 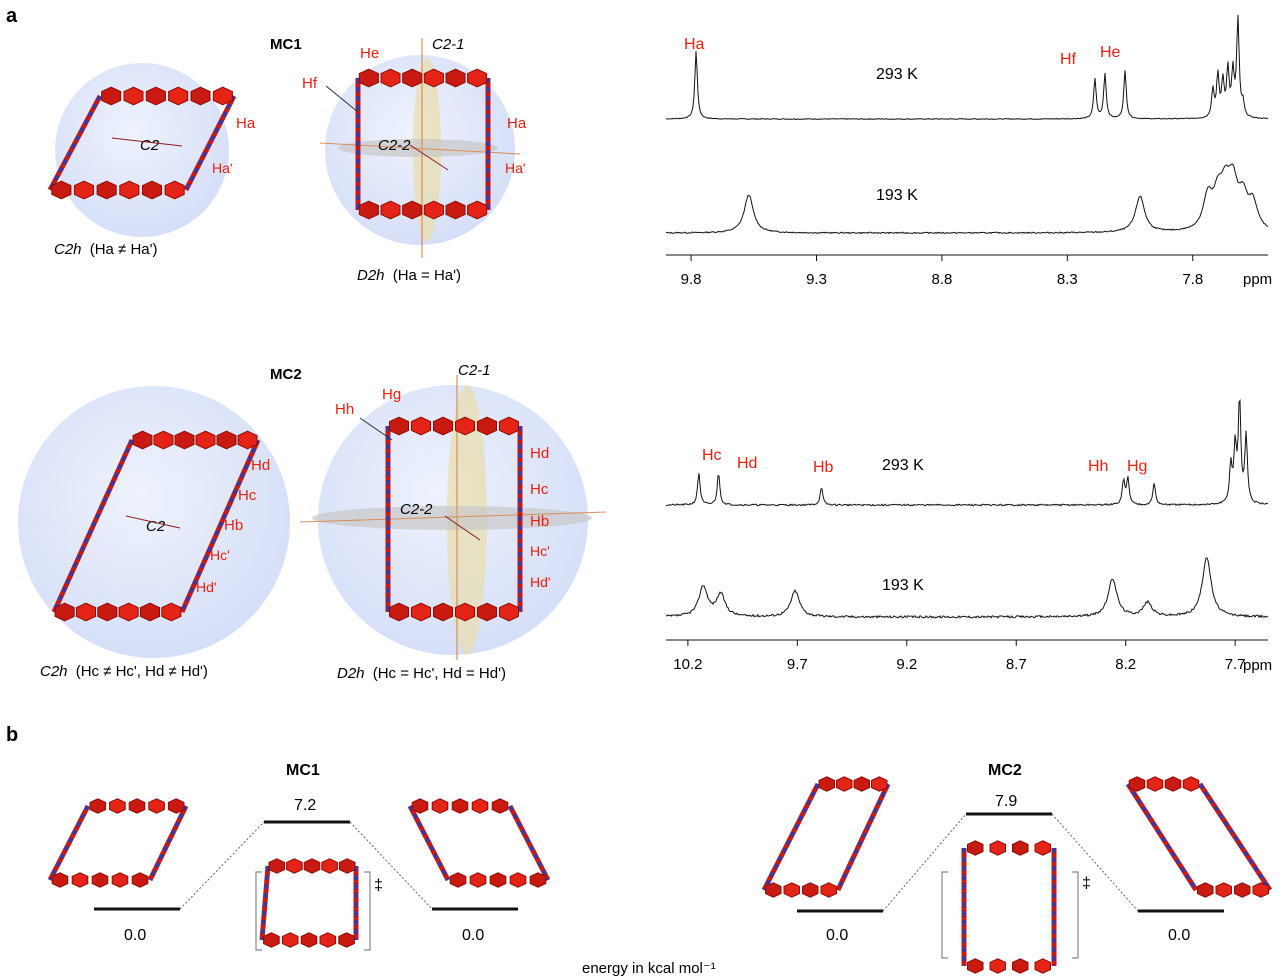 I want to click on mc1-ts-bracket-right, so click(x=367, y=911).